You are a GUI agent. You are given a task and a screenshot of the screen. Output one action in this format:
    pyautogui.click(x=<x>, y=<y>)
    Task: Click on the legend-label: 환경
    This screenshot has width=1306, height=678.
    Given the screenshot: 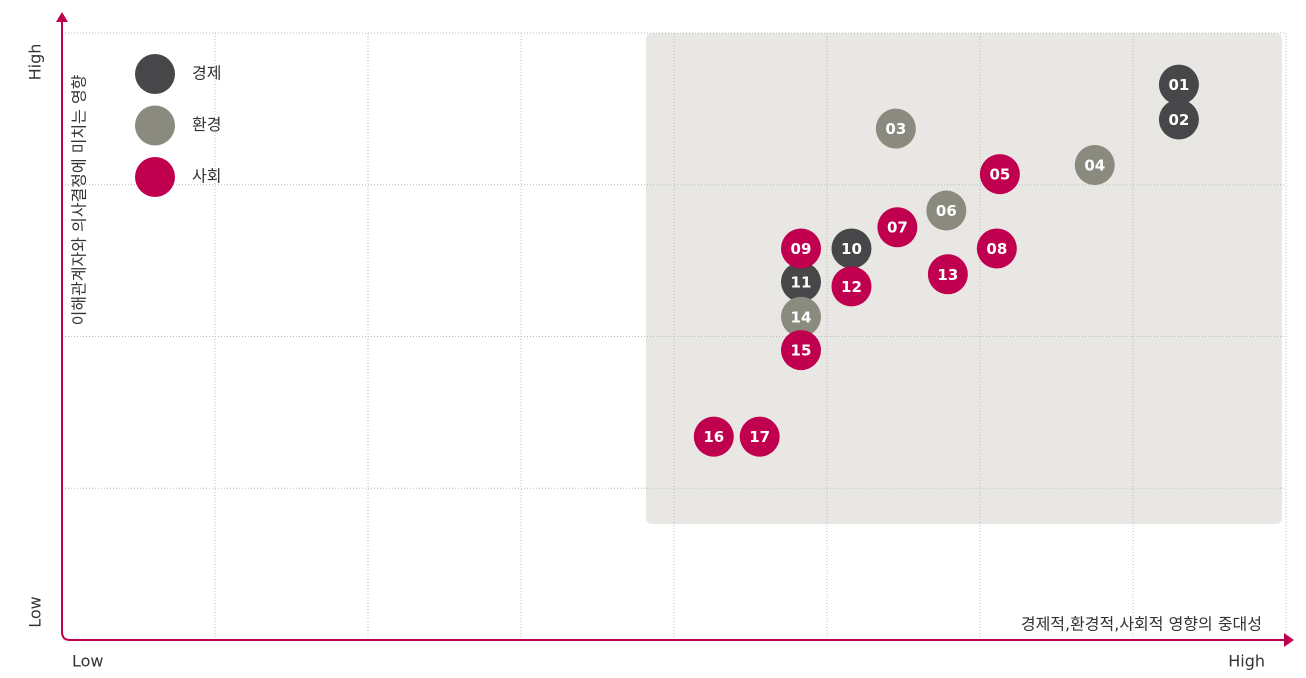 What is the action you would take?
    pyautogui.click(x=206, y=124)
    